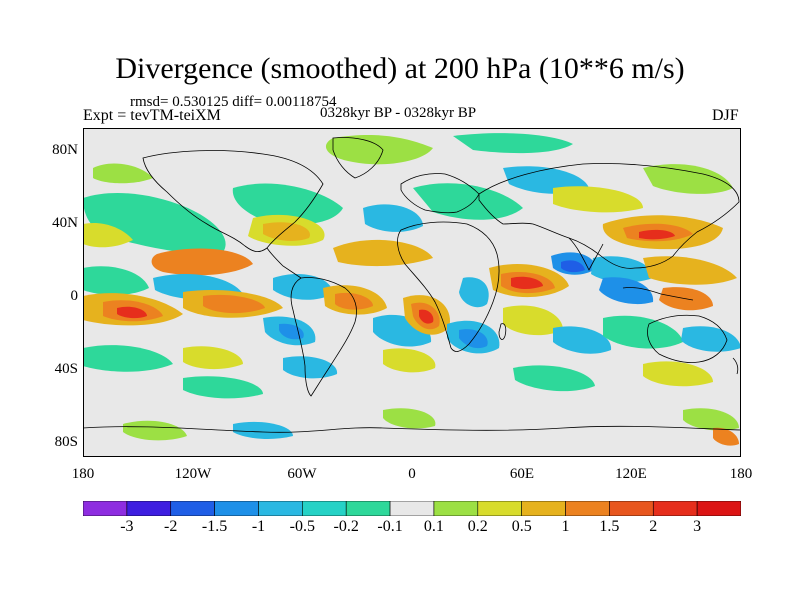  Describe the element at coordinates (565, 526) in the screenshot. I see `colorbar-label: 1` at that location.